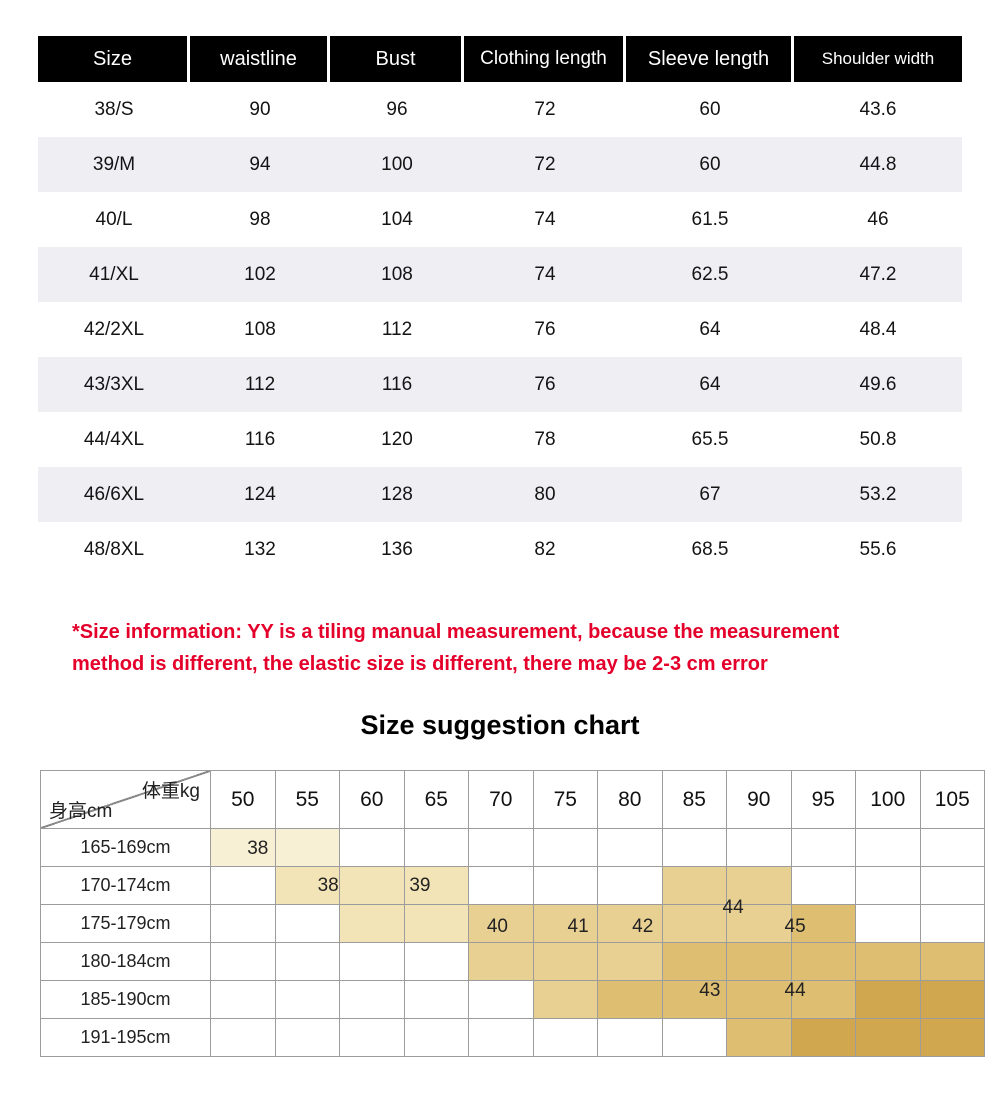 This screenshot has width=1000, height=1113. What do you see at coordinates (795, 991) in the screenshot?
I see `size-region-label: 44` at bounding box center [795, 991].